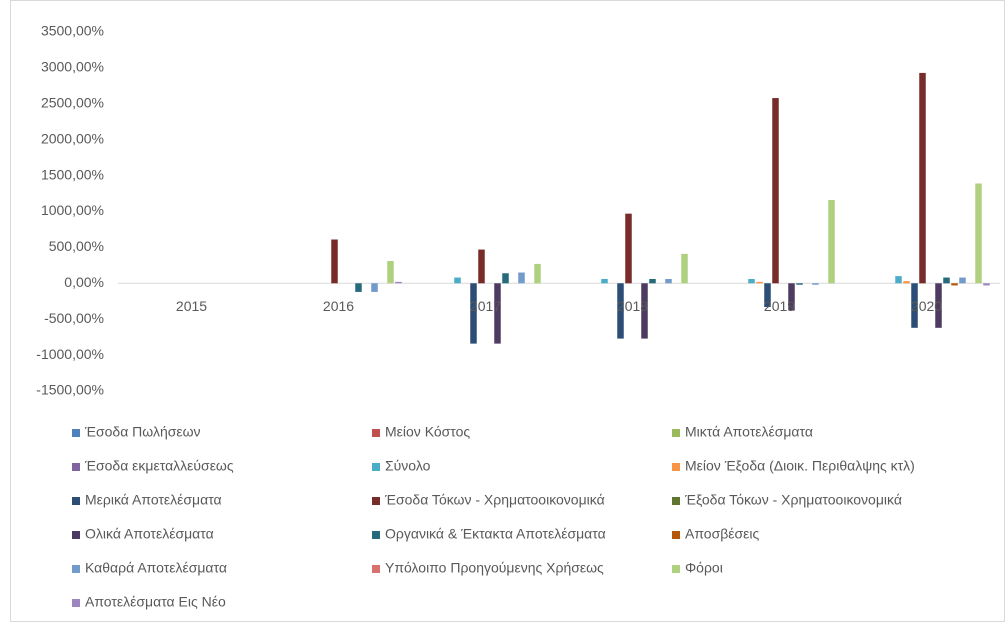 Image resolution: width=1006 pixels, height=623 pixels. What do you see at coordinates (485, 306) in the screenshot?
I see `x-tick-label: 2017` at bounding box center [485, 306].